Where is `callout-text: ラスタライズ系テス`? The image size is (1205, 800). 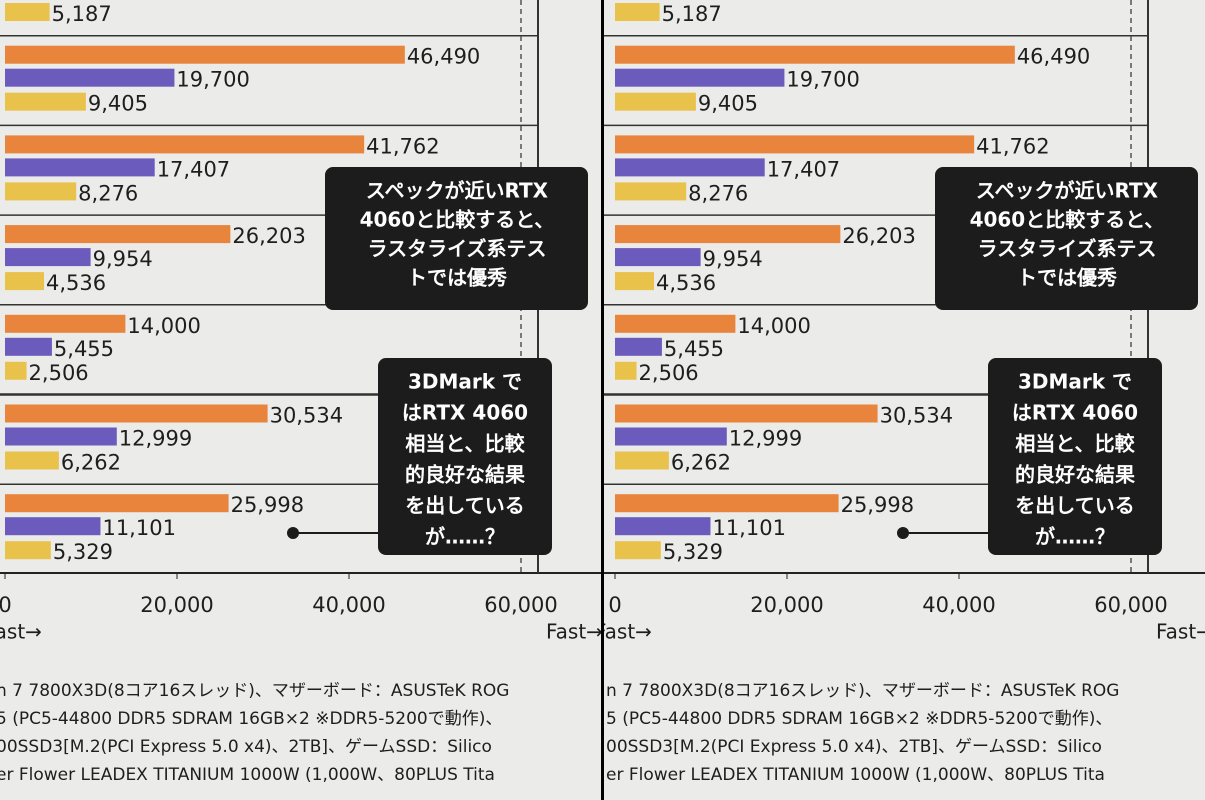 callout-text: ラスタライズ系テス is located at coordinates (457, 249).